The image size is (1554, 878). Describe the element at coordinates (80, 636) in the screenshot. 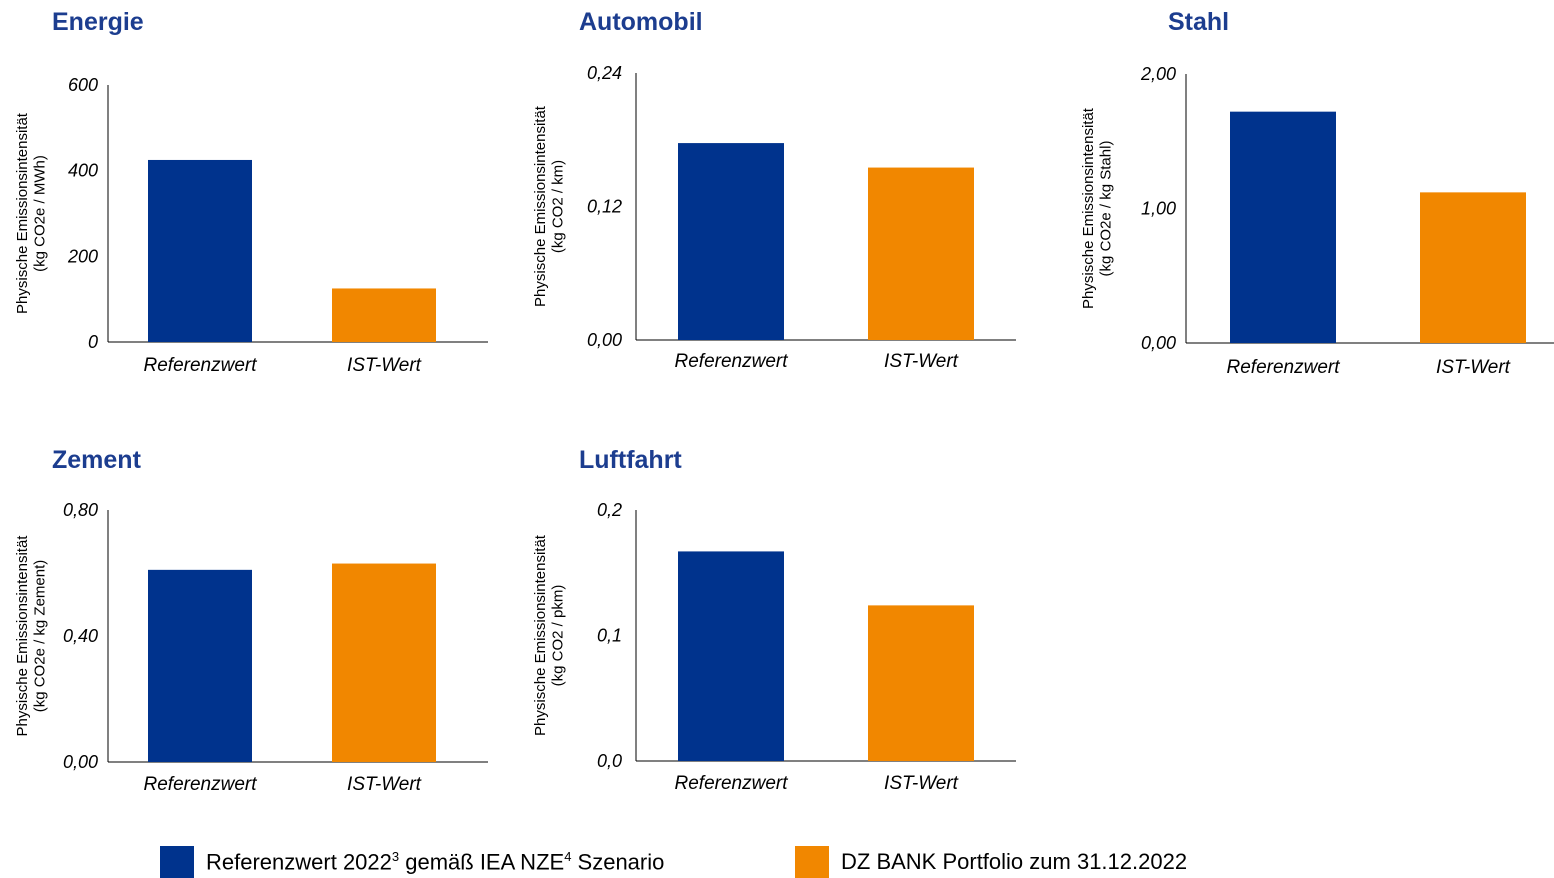

I see `y-tick-label: 0,40` at that location.